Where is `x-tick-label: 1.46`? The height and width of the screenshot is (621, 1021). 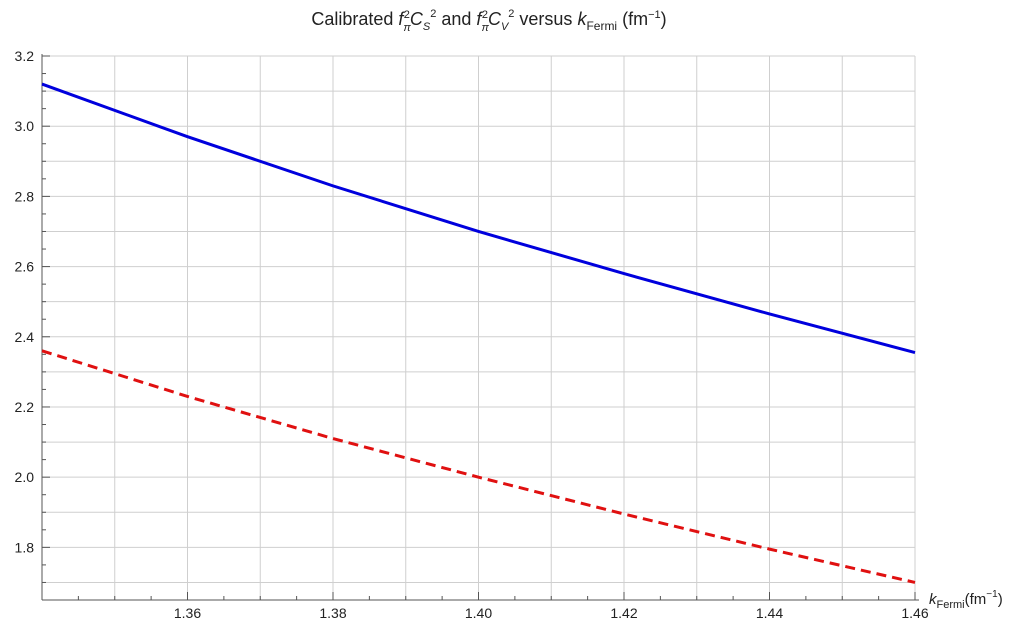 x-tick-label: 1.46 is located at coordinates (914, 613).